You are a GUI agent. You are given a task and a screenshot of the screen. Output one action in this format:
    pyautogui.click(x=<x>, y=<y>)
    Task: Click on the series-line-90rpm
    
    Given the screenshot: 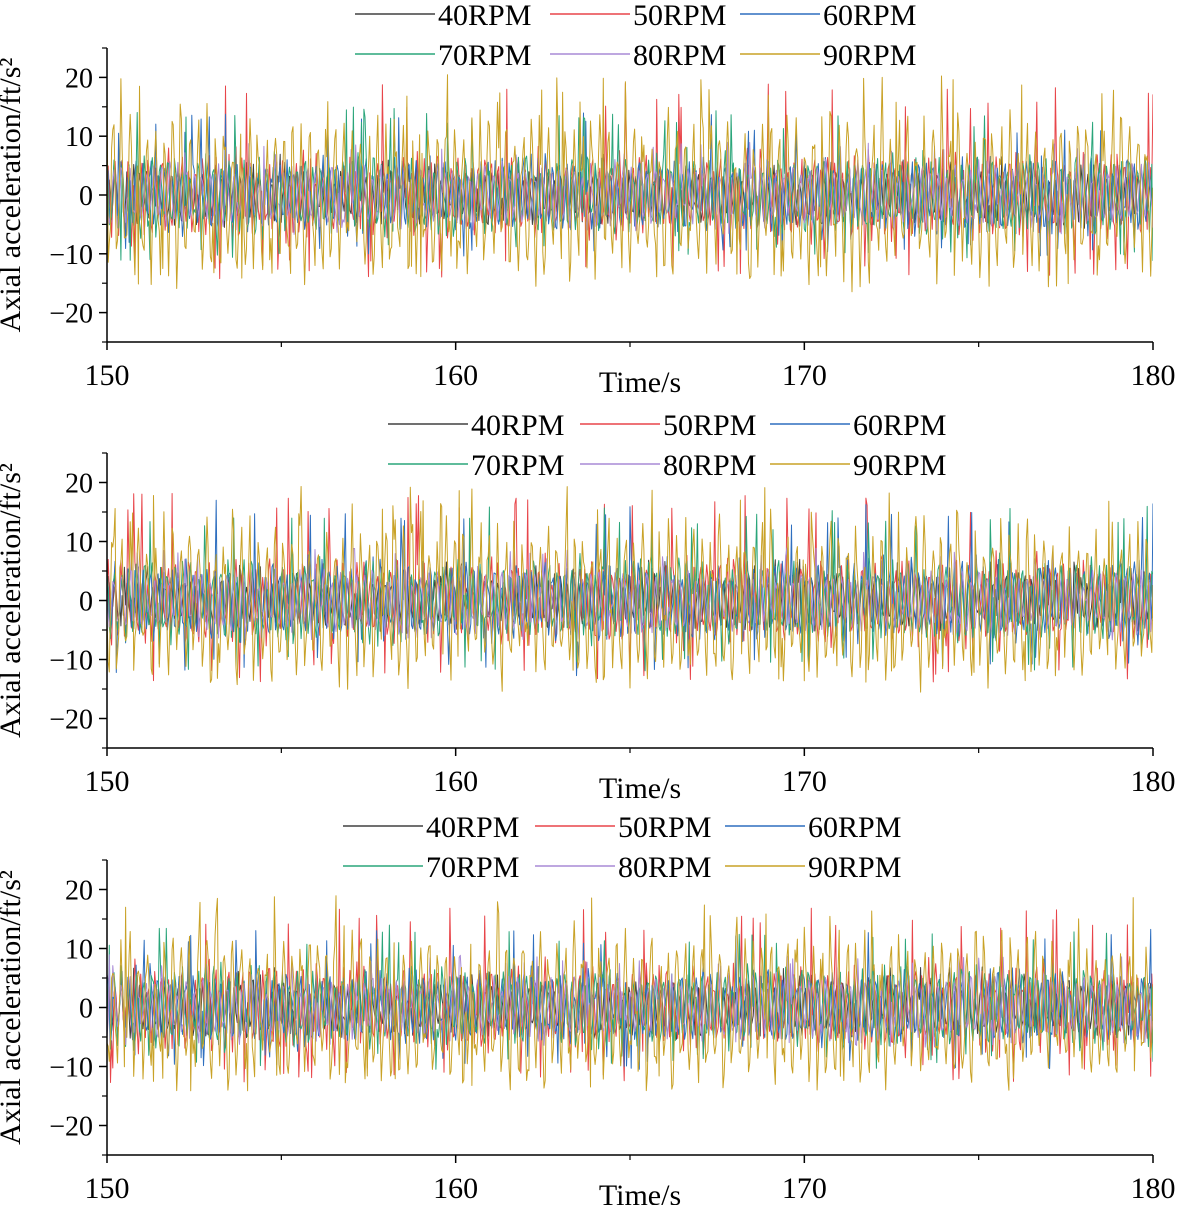 What is the action you would take?
    pyautogui.click(x=630, y=993)
    